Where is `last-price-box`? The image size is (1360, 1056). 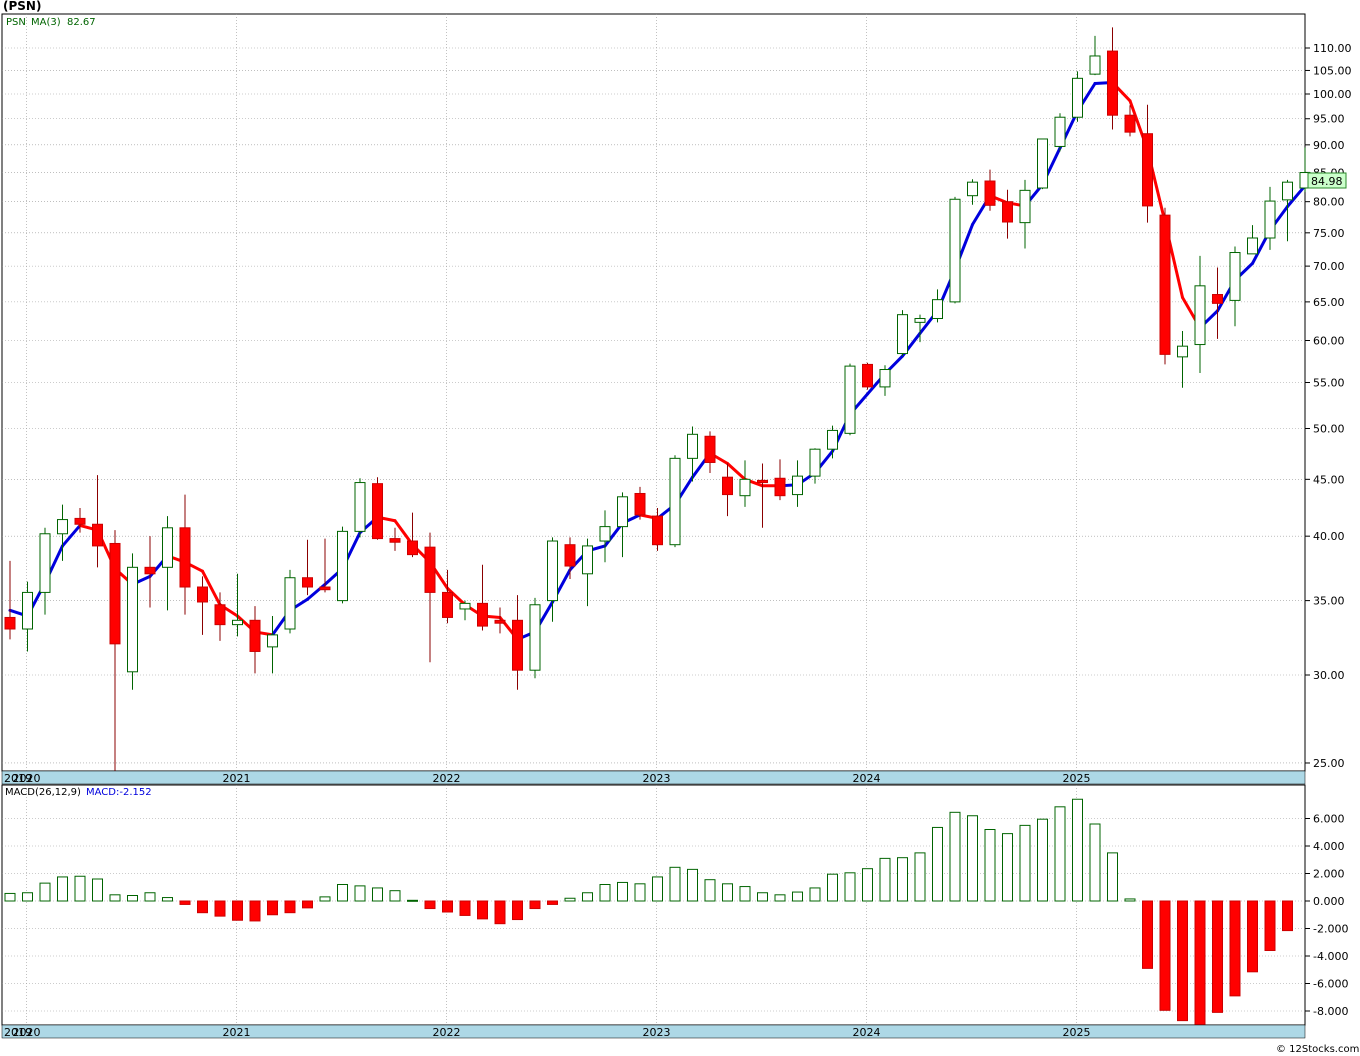 last-price-box is located at coordinates (1327, 180).